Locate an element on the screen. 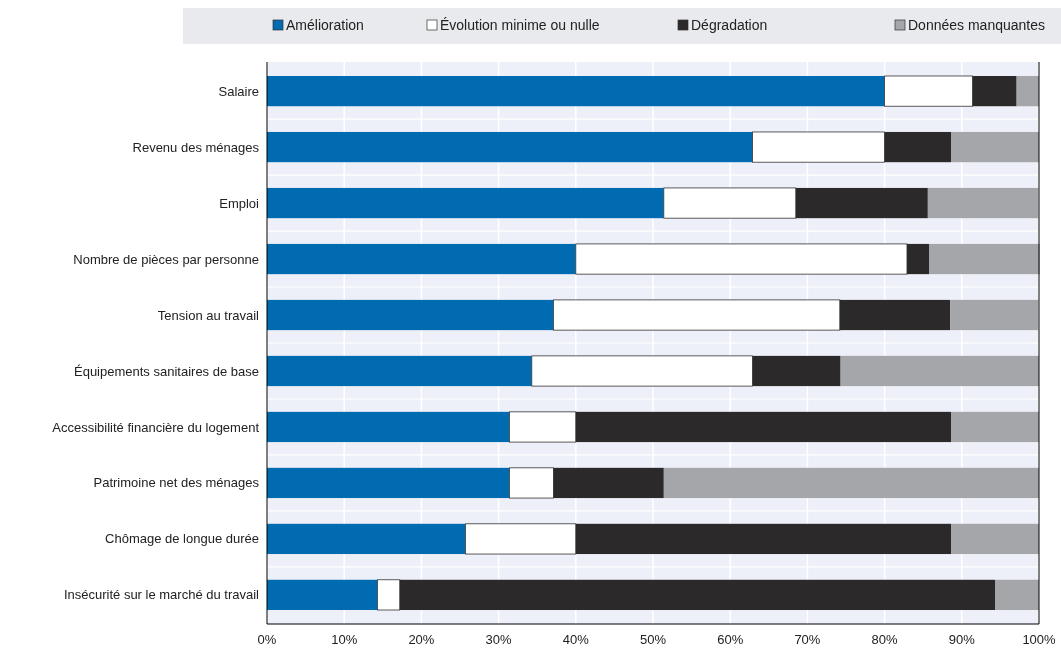 The height and width of the screenshot is (658, 1061). legend-label: Données manquantes is located at coordinates (976, 24).